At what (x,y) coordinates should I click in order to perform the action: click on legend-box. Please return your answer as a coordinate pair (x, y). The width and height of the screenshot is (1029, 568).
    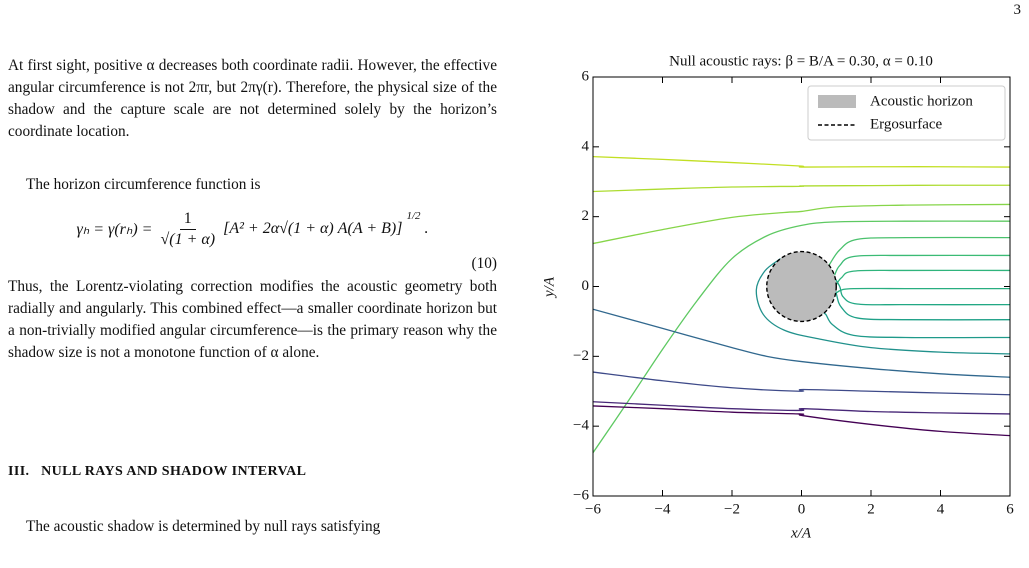
    Looking at the image, I should click on (906, 113).